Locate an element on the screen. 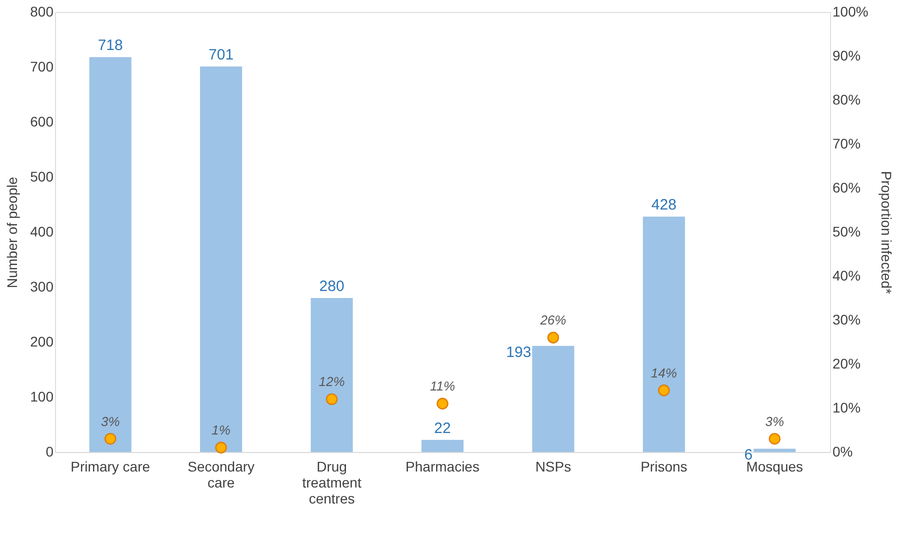  y2-tick-label: 40% is located at coordinates (846, 276).